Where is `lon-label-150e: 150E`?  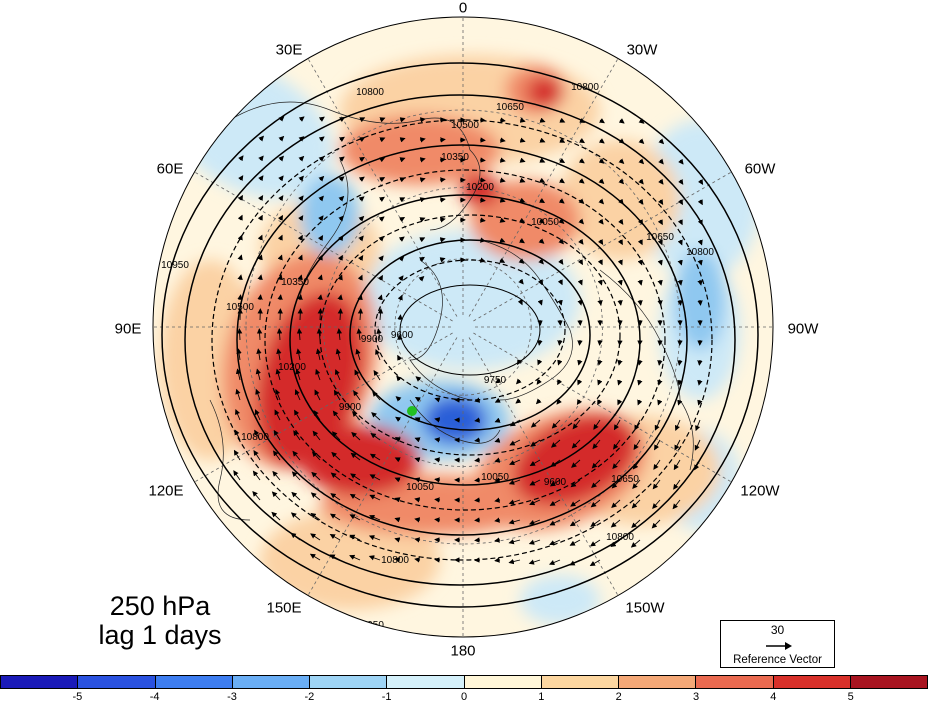
lon-label-150e: 150E is located at coordinates (283, 608).